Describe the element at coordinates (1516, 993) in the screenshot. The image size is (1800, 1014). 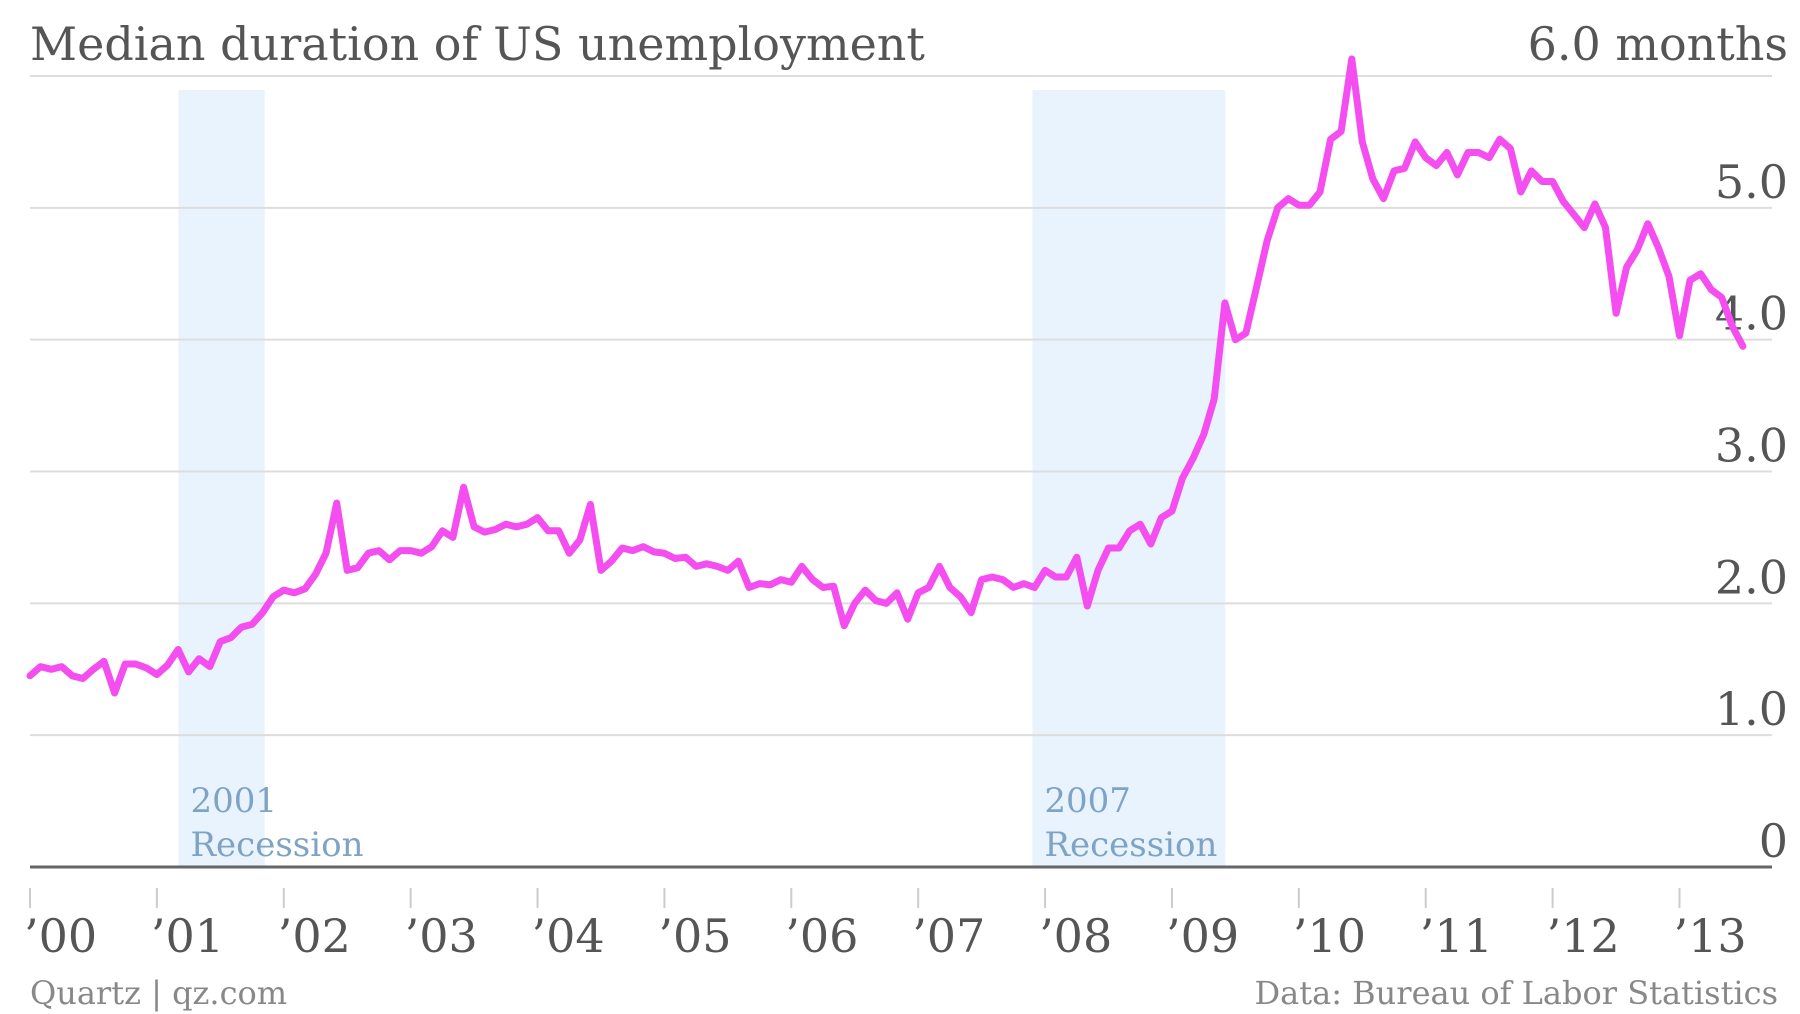
I see `footer-source-right: Data: Bureau of Labor Statistics` at that location.